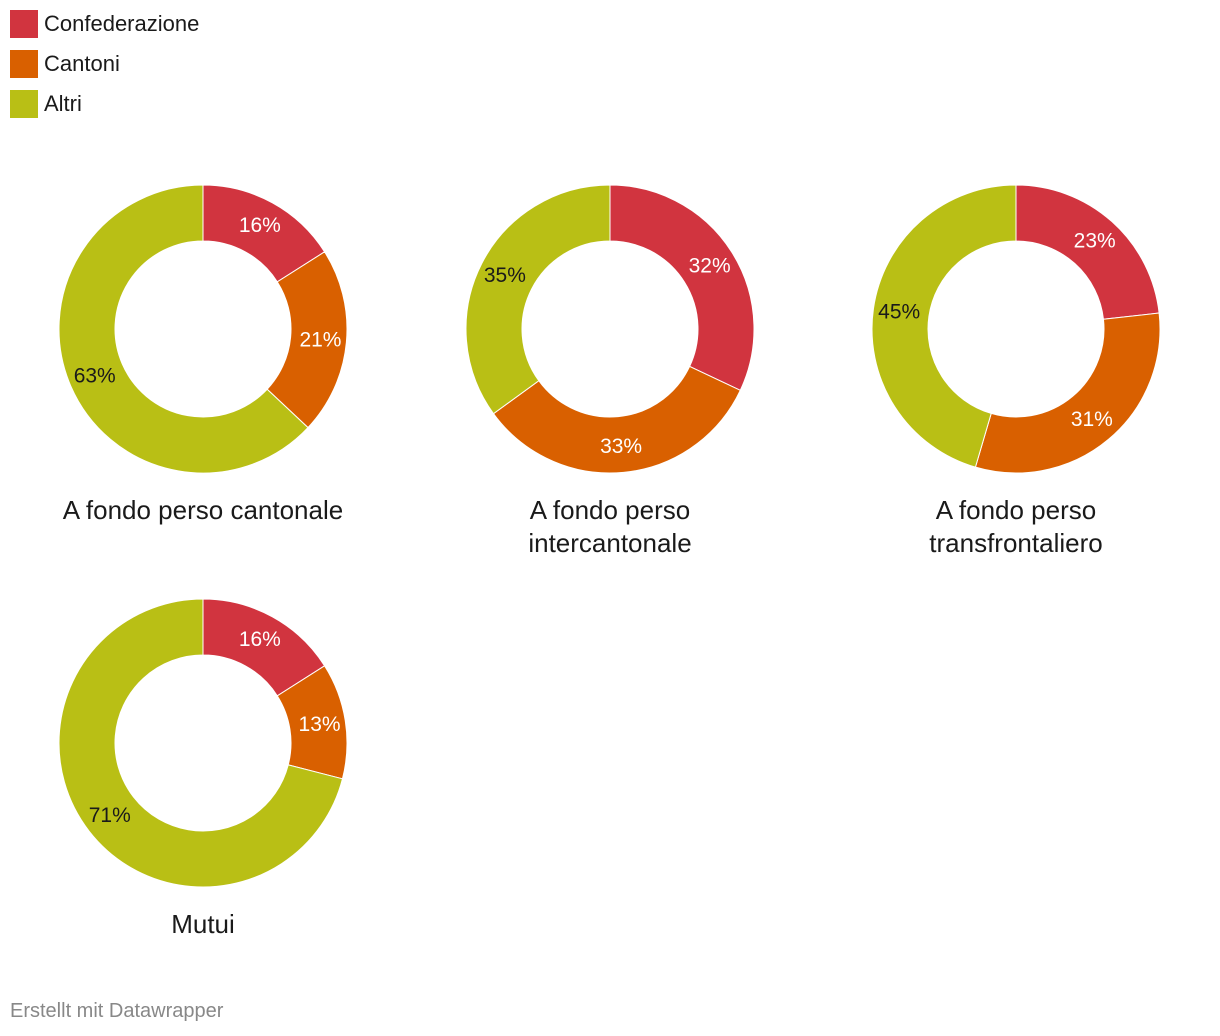 Image resolution: width=1220 pixels, height=1036 pixels. What do you see at coordinates (203, 510) in the screenshot?
I see `donut-title-cantonale: A fondo perso cantonale` at bounding box center [203, 510].